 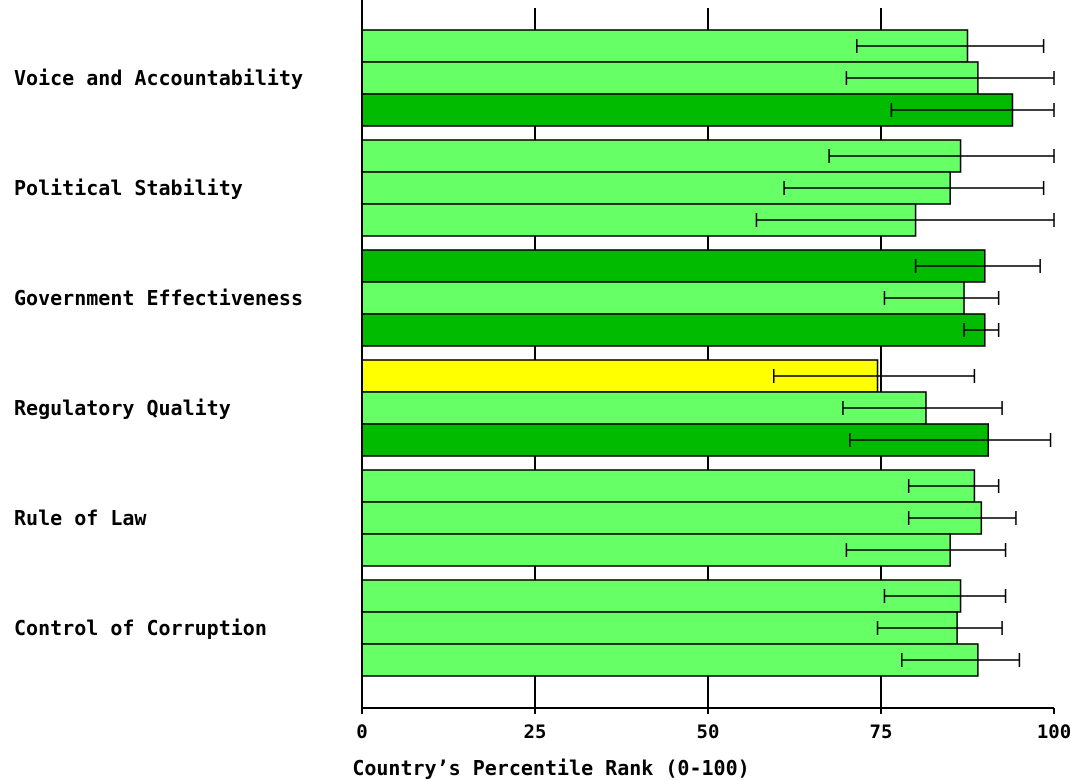 I want to click on category-label: Regulatory Quality, so click(x=122, y=408).